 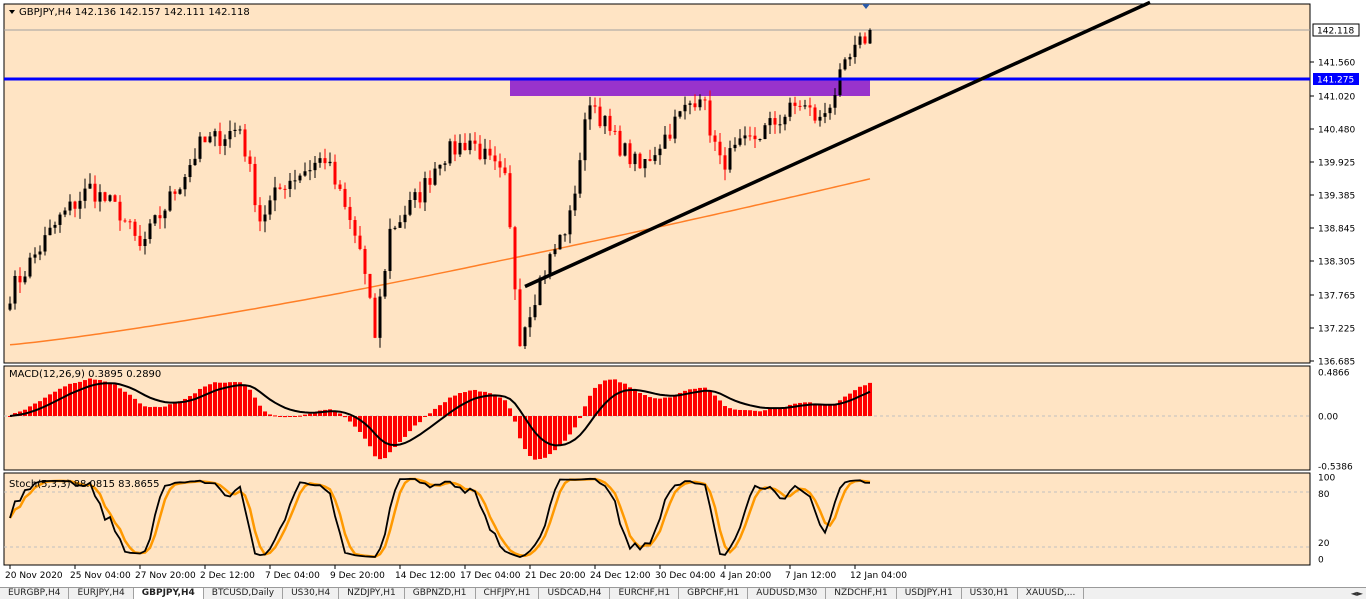 What do you see at coordinates (372, 593) in the screenshot?
I see `symbol-tab: NZDJPY,H1` at bounding box center [372, 593].